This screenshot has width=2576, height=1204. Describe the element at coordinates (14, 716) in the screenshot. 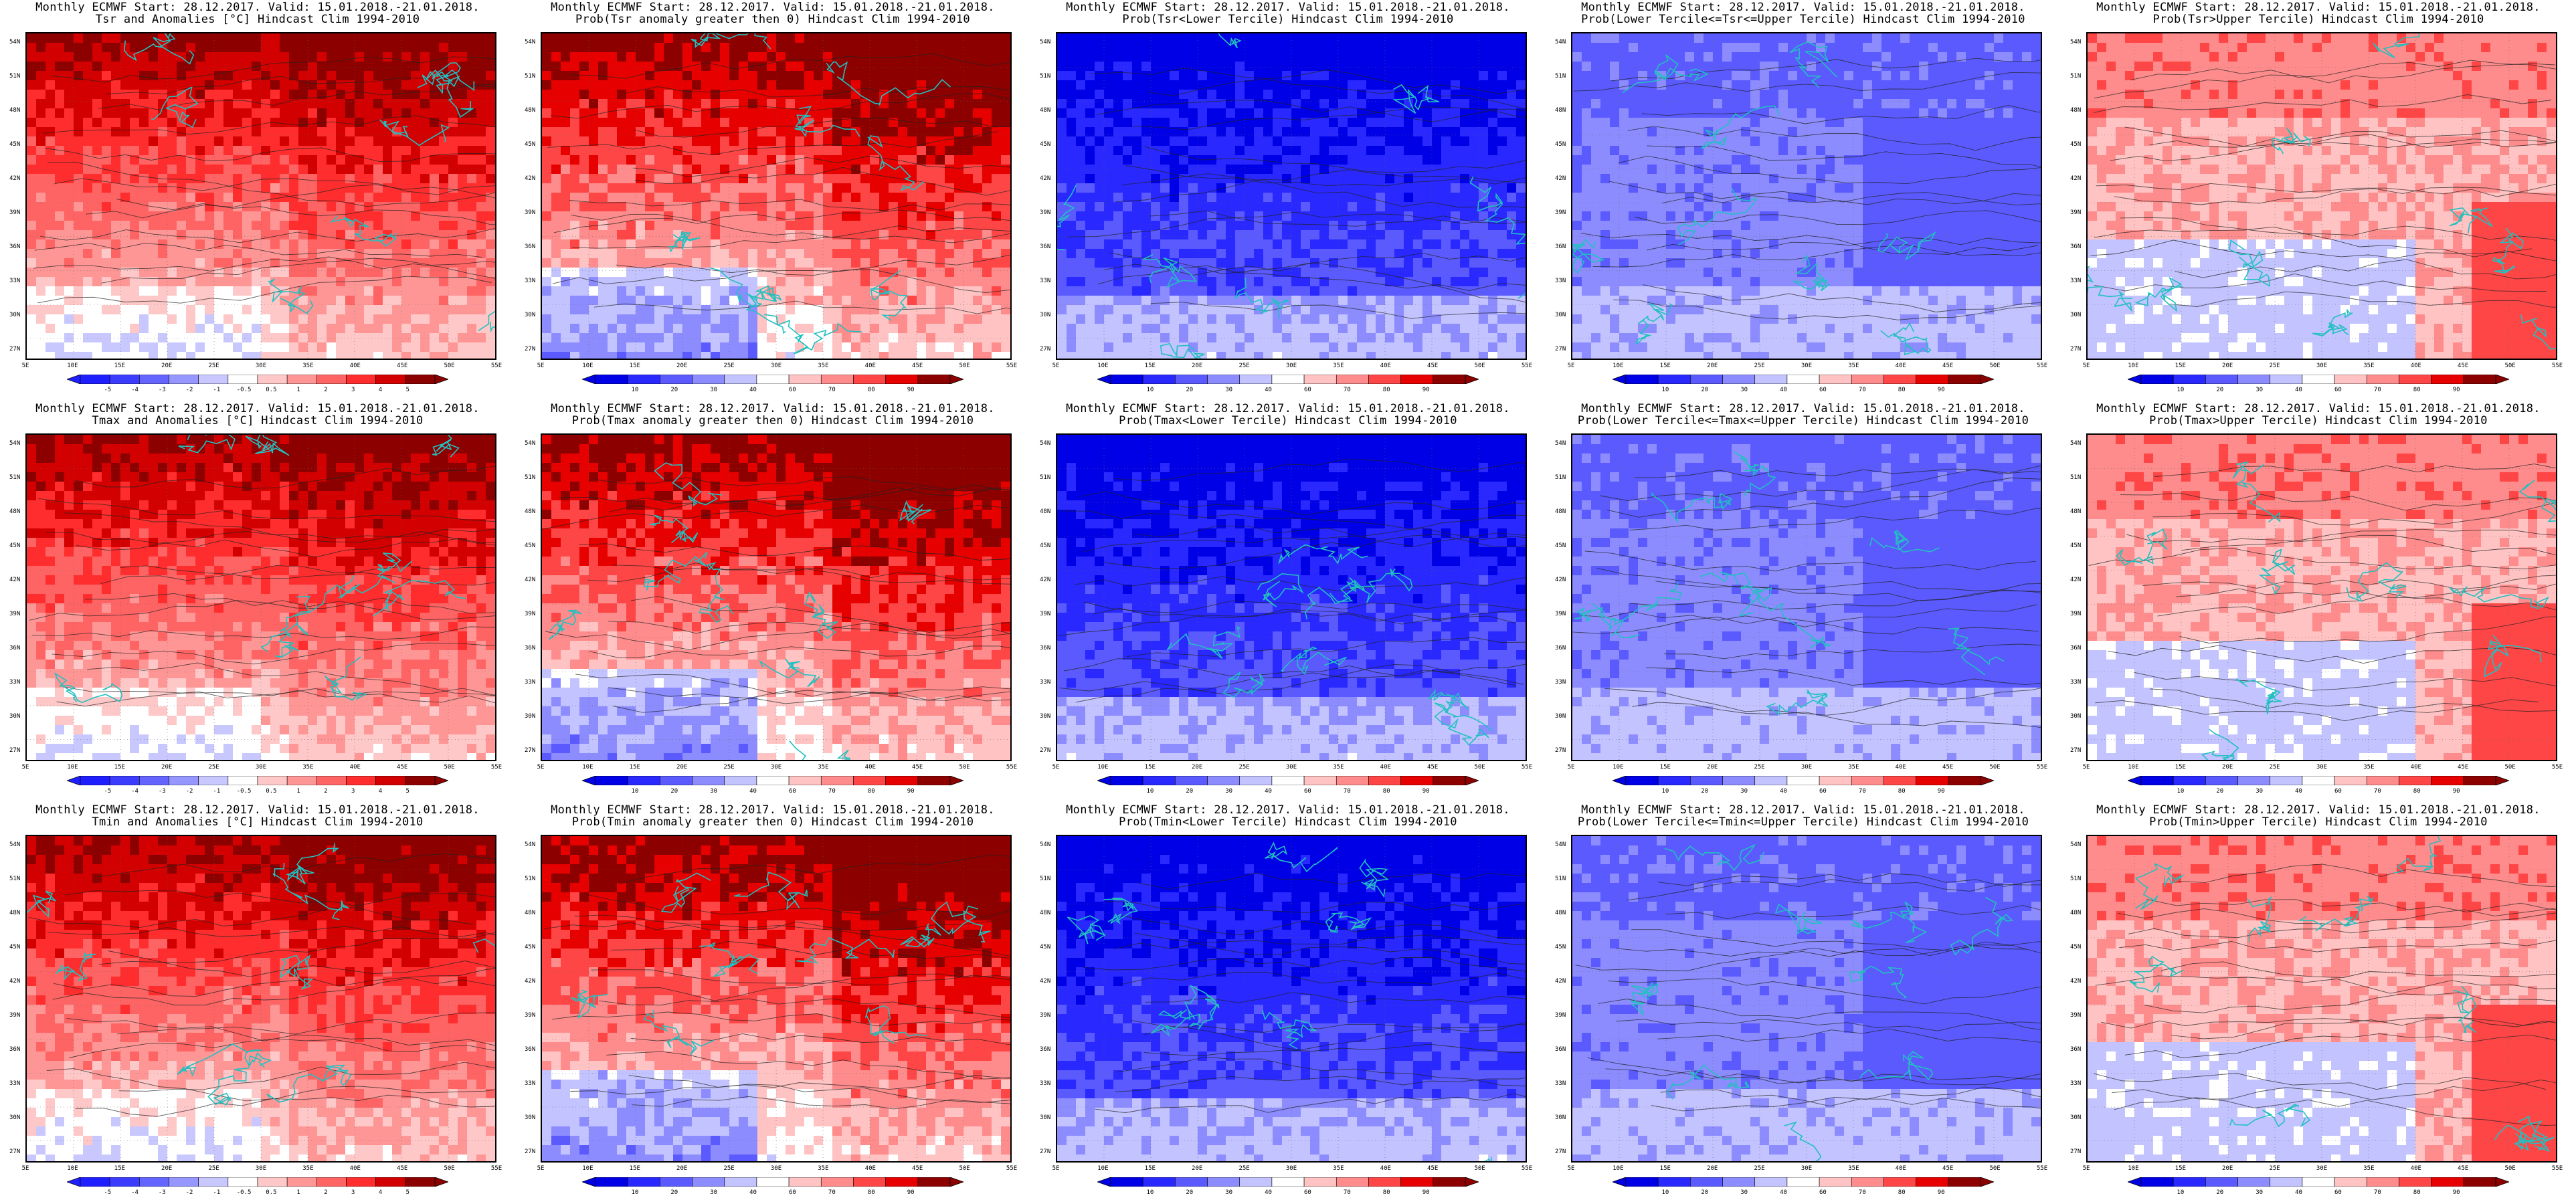

I see `lat-tick-label: 30N` at that location.